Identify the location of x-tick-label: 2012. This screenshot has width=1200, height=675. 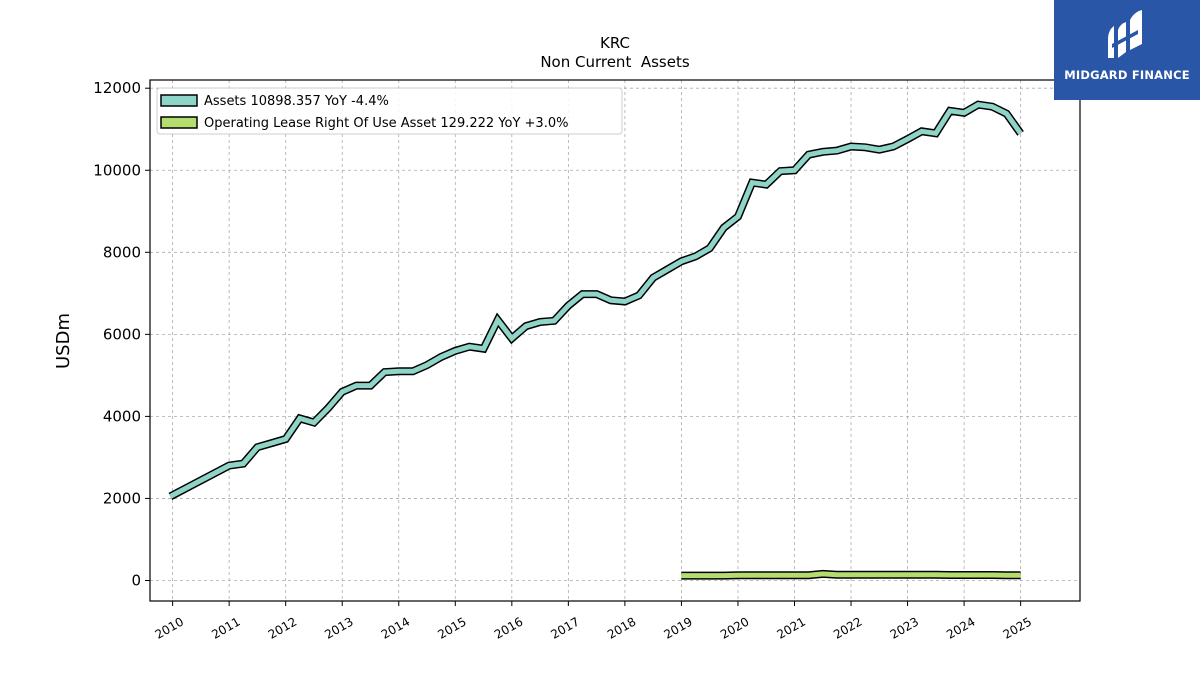
(282, 627).